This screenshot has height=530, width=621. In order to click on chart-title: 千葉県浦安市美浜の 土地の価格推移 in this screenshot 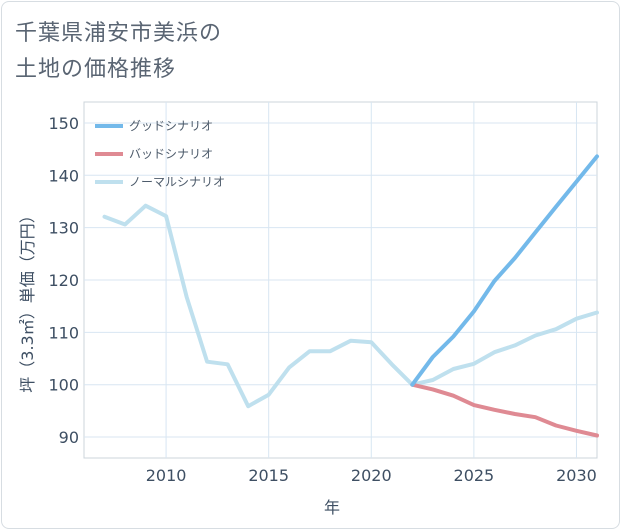, I will do `click(118, 52)`.